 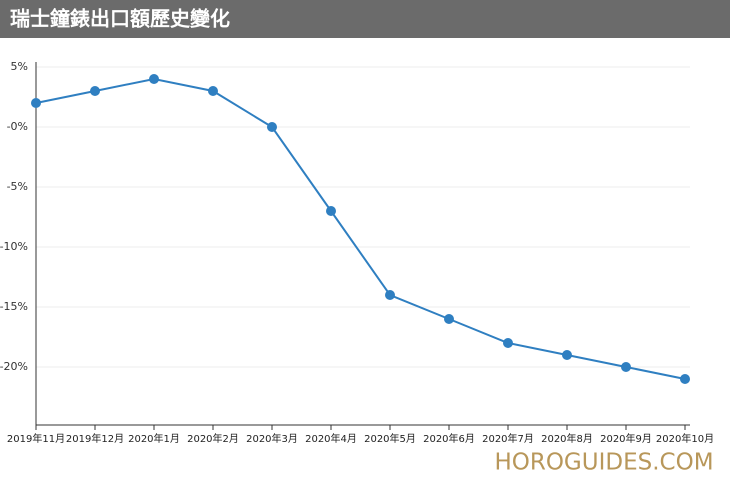 What do you see at coordinates (685, 438) in the screenshot?
I see `x-tick-label: 2020年10月` at bounding box center [685, 438].